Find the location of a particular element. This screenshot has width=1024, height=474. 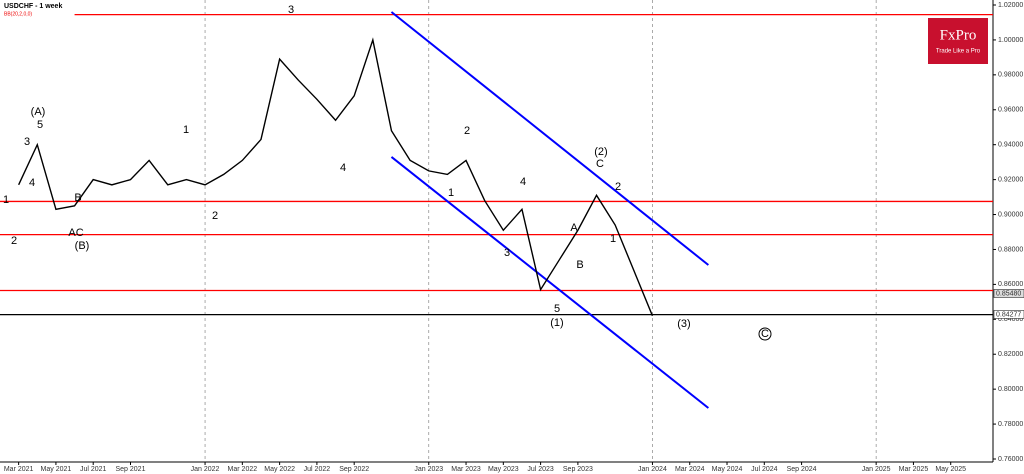

wave-label: (A) is located at coordinates (38, 112).